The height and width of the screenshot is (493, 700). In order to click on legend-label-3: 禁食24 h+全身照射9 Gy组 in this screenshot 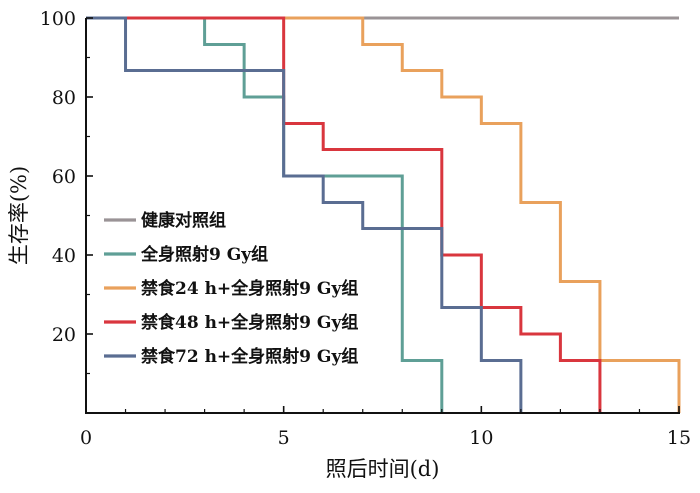, I will do `click(249, 288)`.